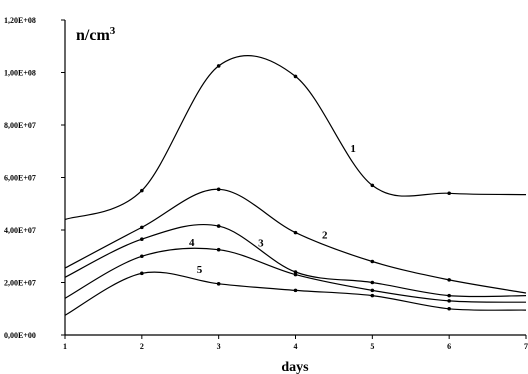  Describe the element at coordinates (200, 270) in the screenshot. I see `series-label-5: 5` at that location.